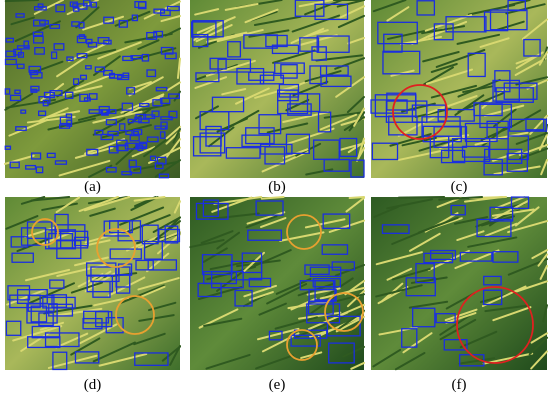 This screenshot has height=401, width=550. Describe the element at coordinates (459, 283) in the screenshot. I see `panel-image` at that location.